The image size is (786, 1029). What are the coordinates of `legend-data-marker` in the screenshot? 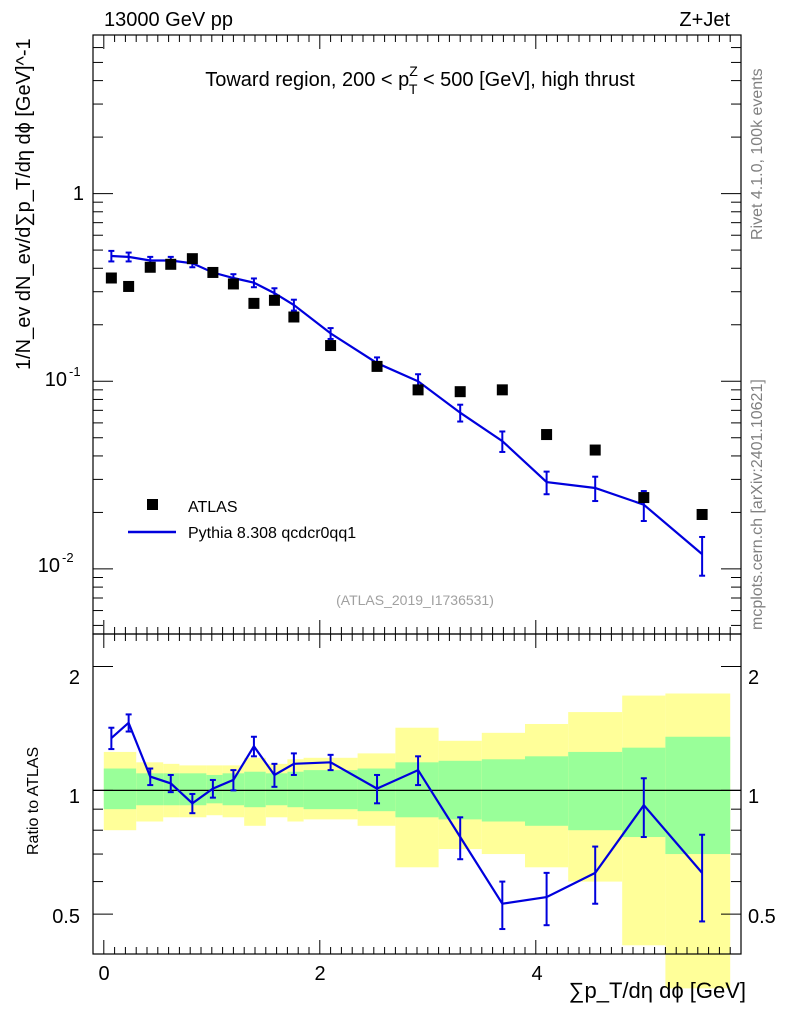 It's located at (152, 504).